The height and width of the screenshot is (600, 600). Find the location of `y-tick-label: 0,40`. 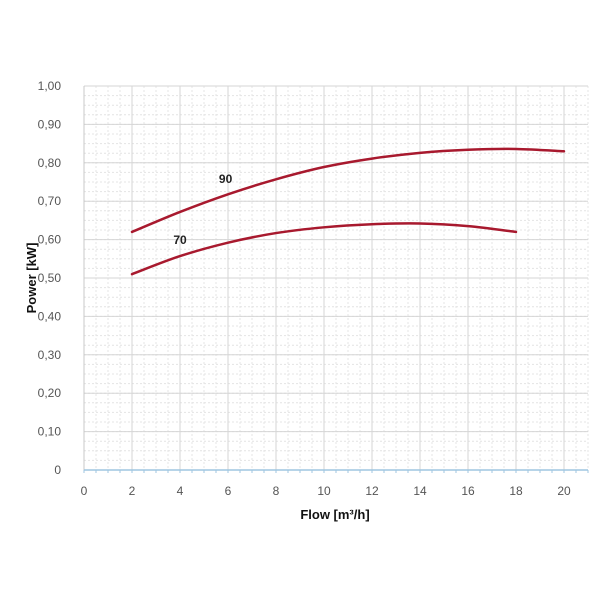

y-tick-label: 0,40 is located at coordinates (50, 316).